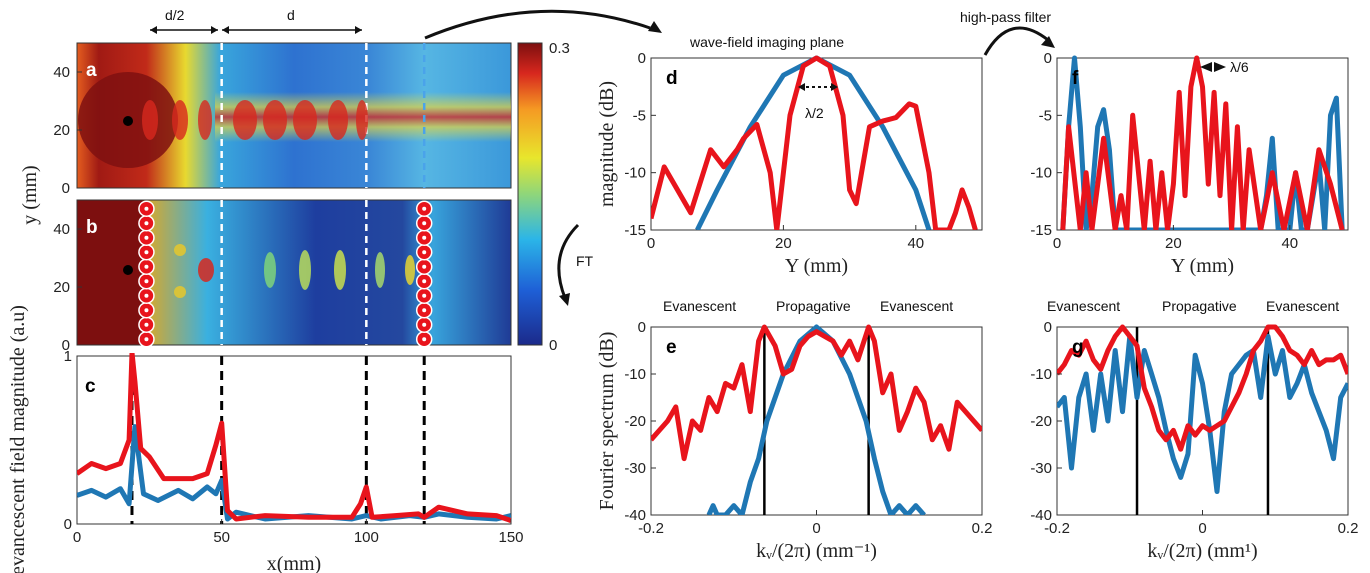 The width and height of the screenshot is (1370, 573). I want to click on panel-d: 0 20 40 0 -5 -10 -15 Y (mm) magnitude (dB) d, so click(789, 163).